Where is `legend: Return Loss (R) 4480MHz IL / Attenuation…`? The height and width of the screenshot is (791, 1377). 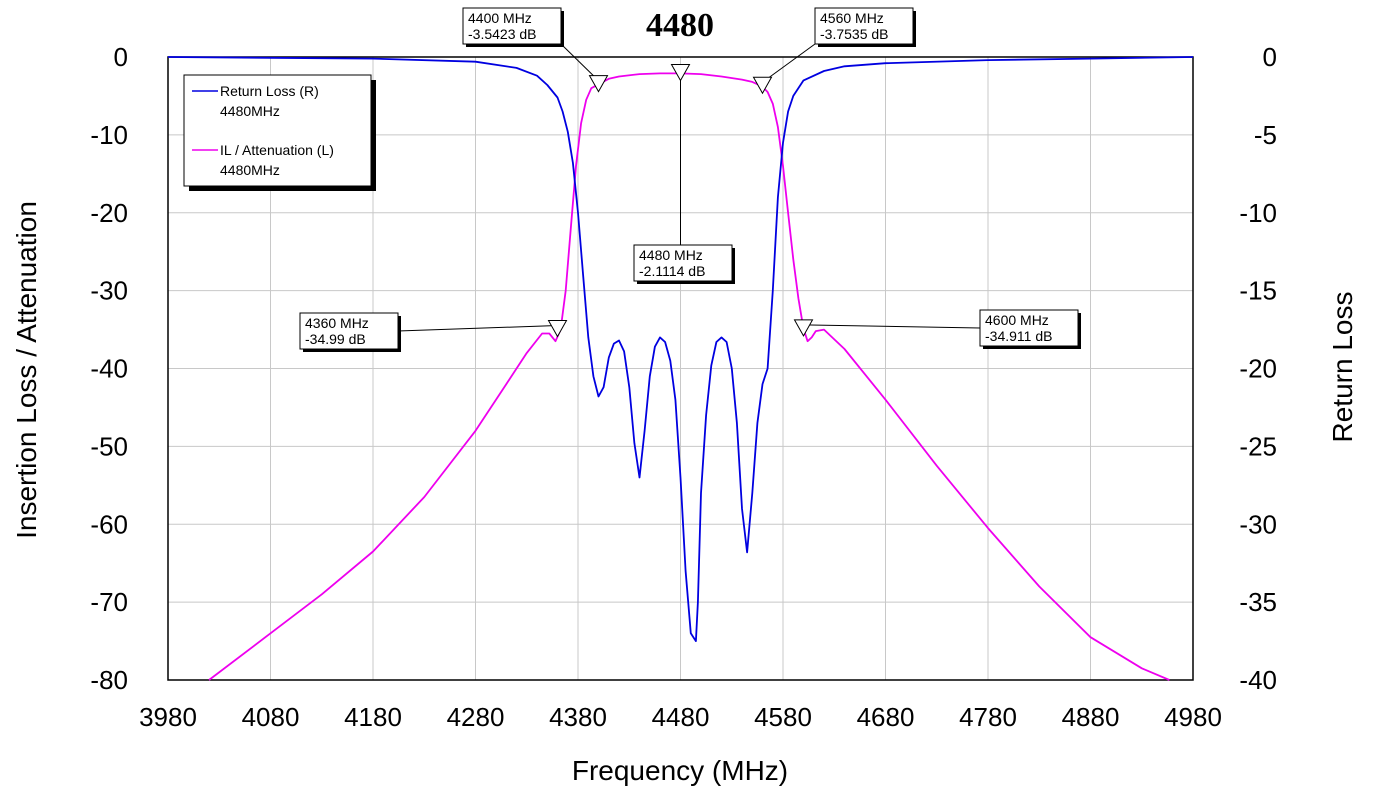 legend: Return Loss (R) 4480MHz IL / Attenuation… is located at coordinates (279, 132).